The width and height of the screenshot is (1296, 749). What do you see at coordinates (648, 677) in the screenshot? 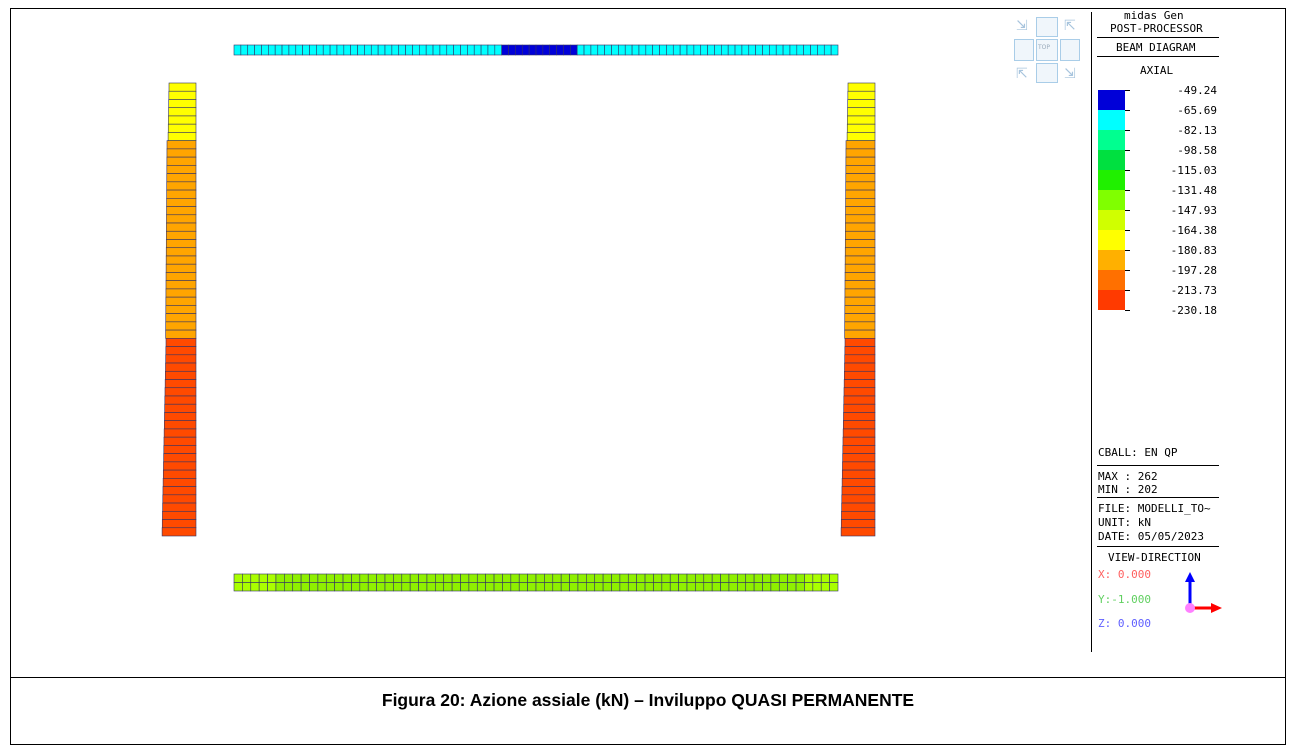
I see `caption-divider` at bounding box center [648, 677].